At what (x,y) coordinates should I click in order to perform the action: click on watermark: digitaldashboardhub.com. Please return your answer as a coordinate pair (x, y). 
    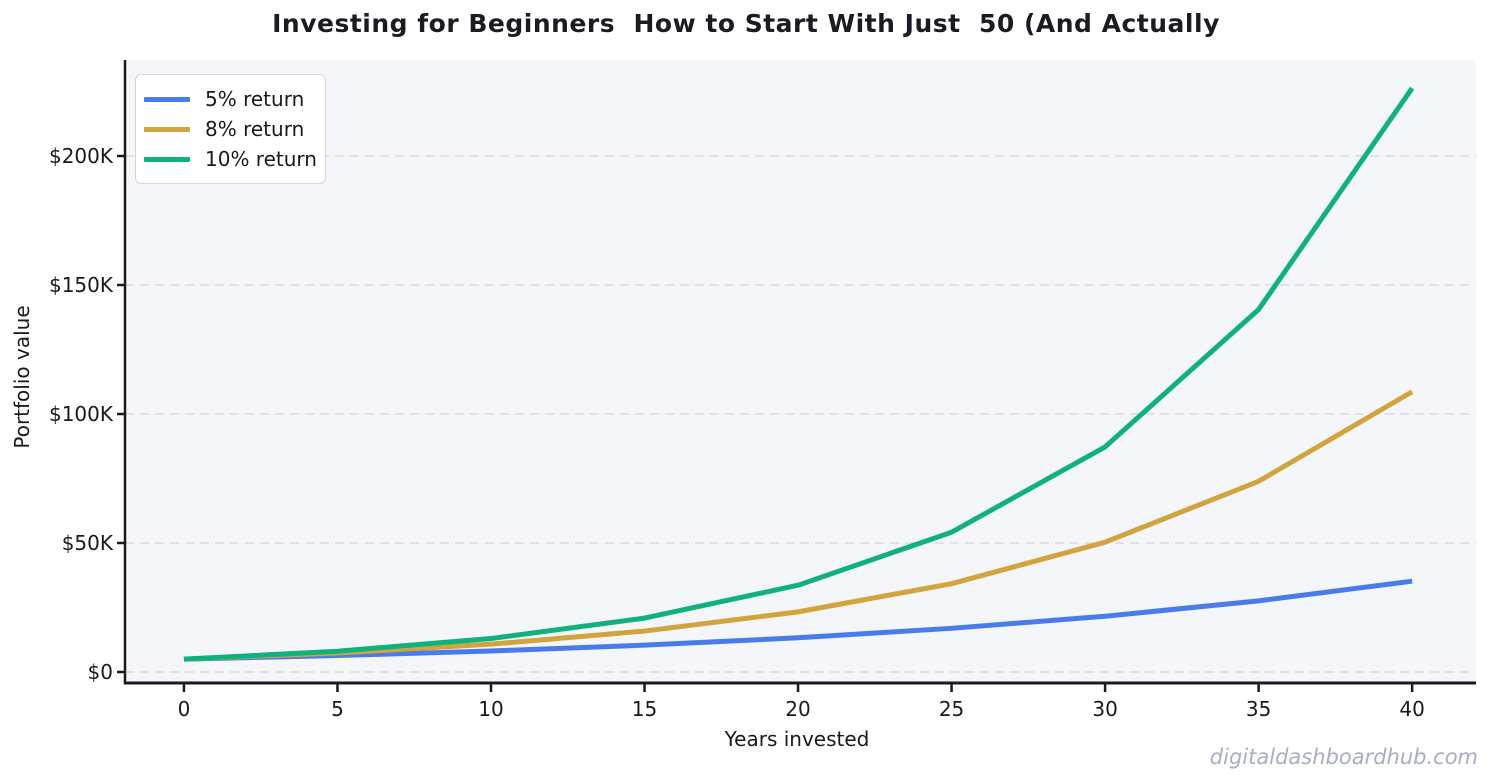
    Looking at the image, I should click on (1343, 757).